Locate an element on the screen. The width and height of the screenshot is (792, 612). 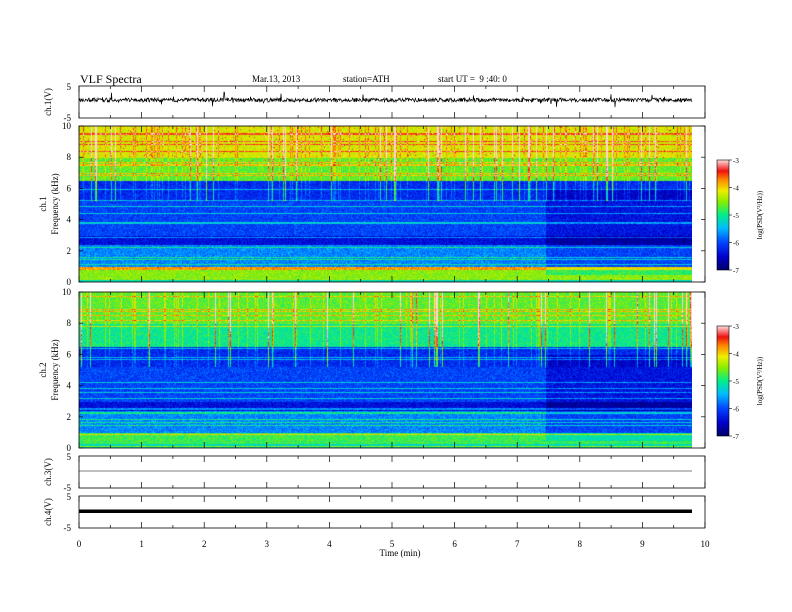
ch1-y-tick-bottom: -5 is located at coordinates (68, 118).